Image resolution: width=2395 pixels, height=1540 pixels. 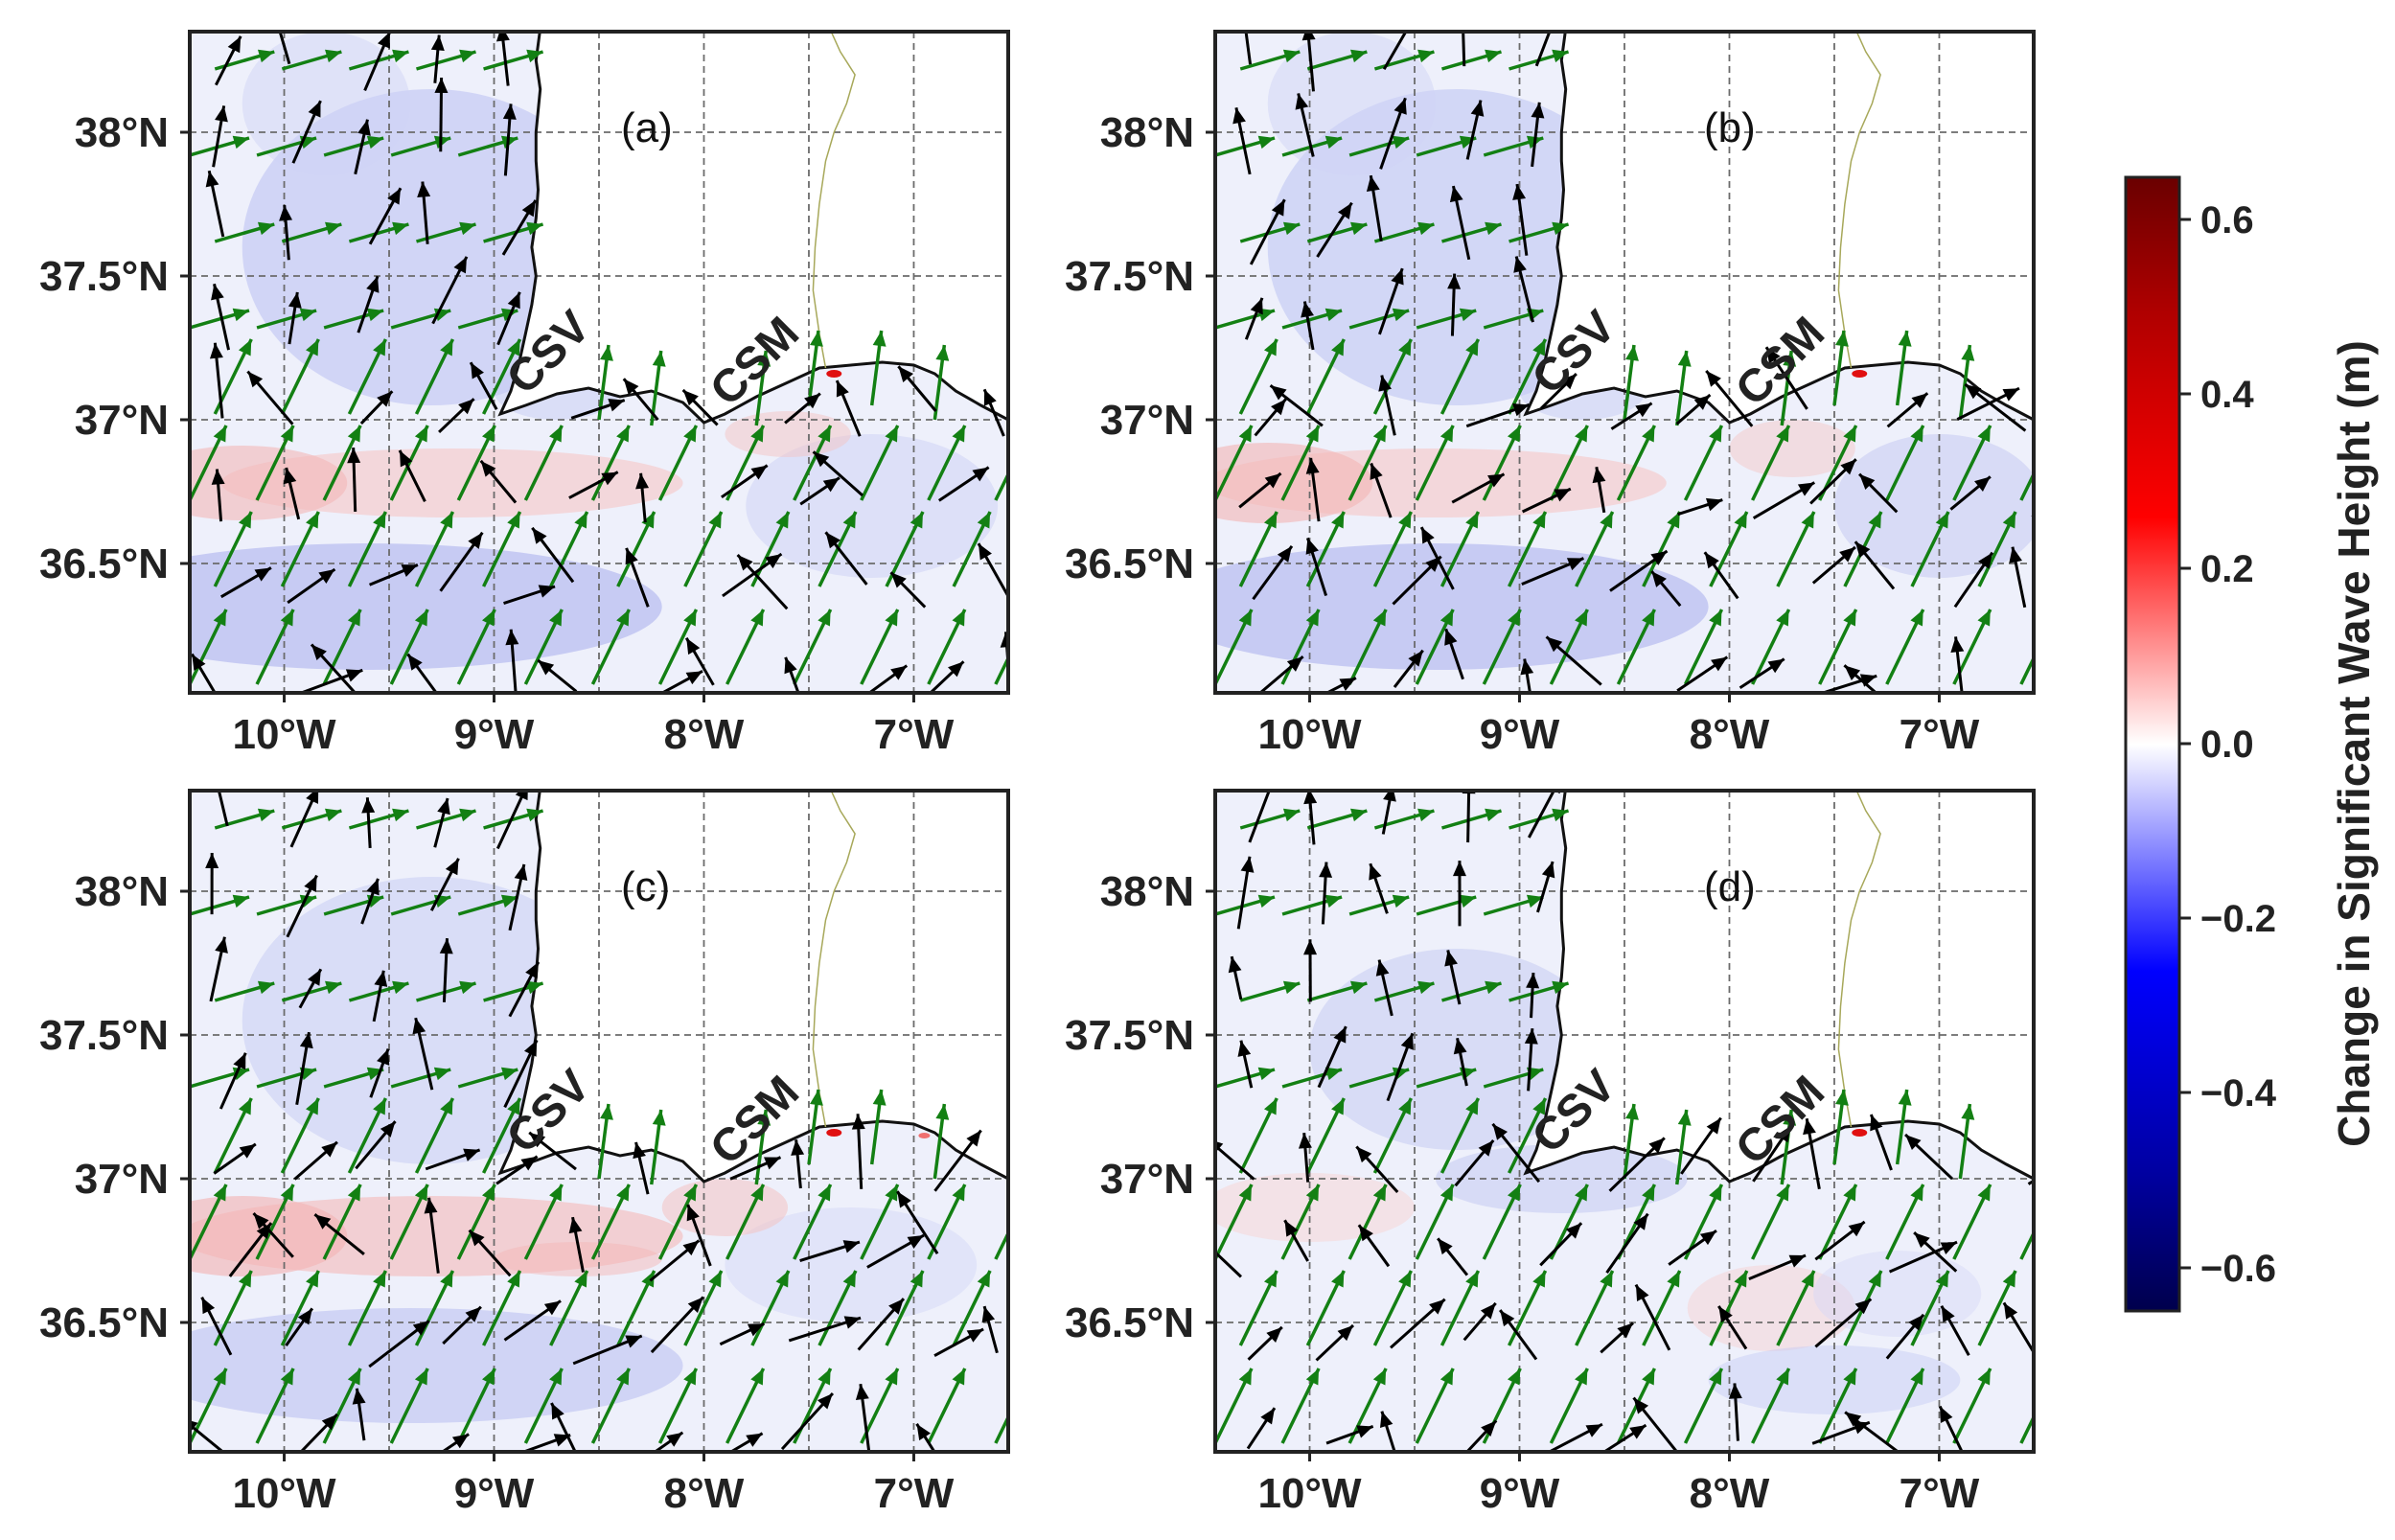 What do you see at coordinates (754, 227) in the screenshot?
I see `land` at bounding box center [754, 227].